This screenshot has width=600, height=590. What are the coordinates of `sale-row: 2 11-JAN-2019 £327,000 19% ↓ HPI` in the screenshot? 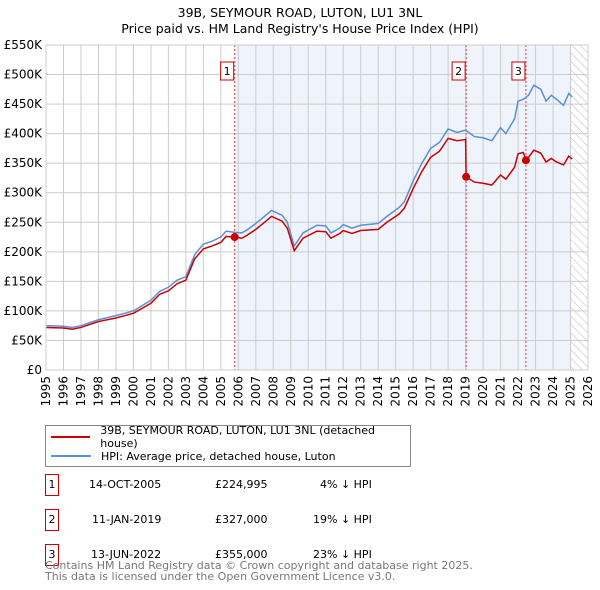 It's located at (245, 520).